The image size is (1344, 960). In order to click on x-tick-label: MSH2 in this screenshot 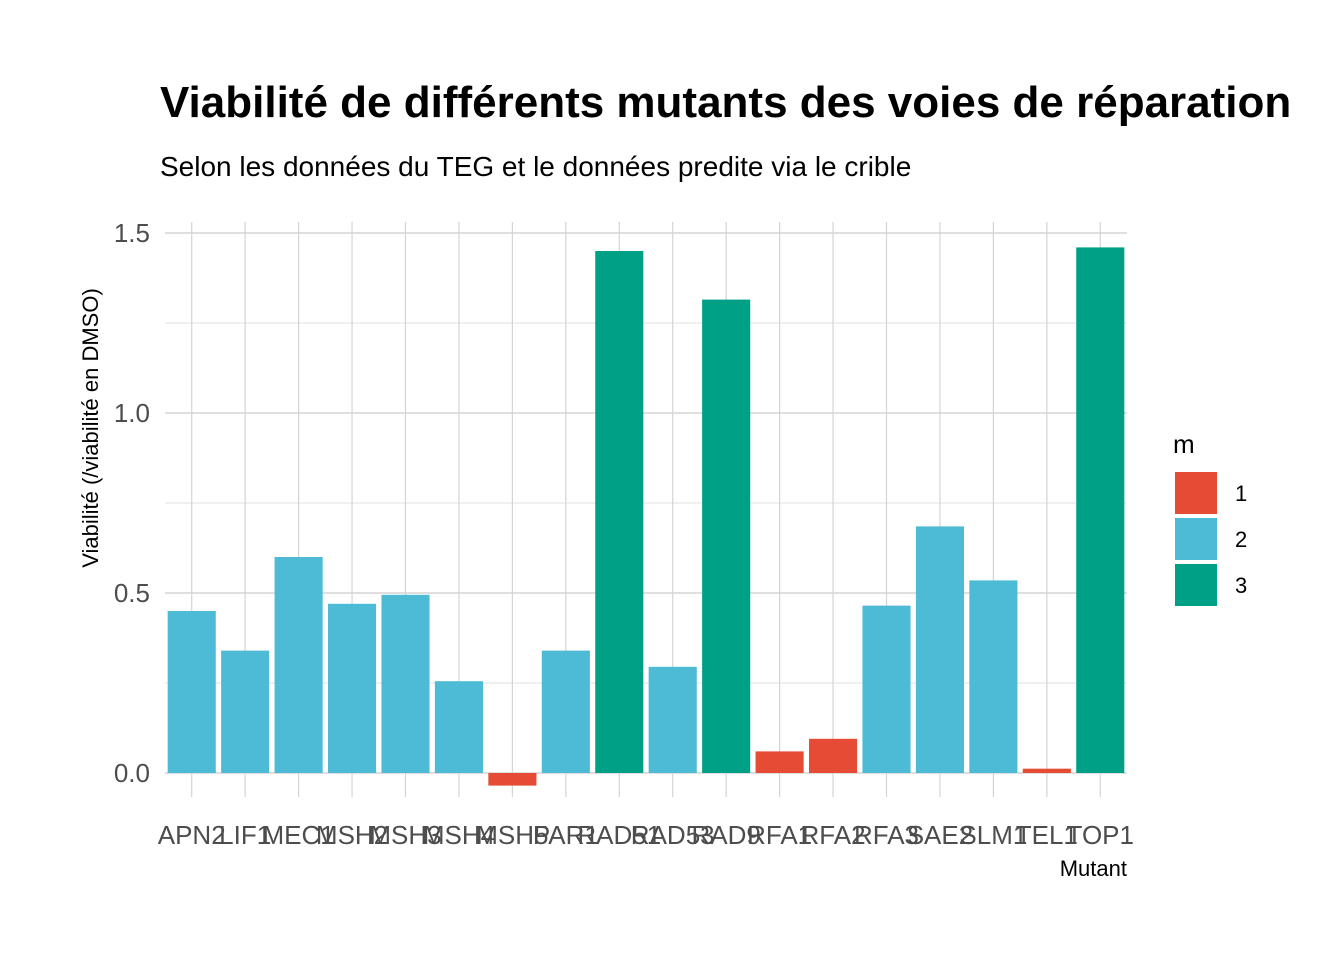, I will do `click(352, 835)`.